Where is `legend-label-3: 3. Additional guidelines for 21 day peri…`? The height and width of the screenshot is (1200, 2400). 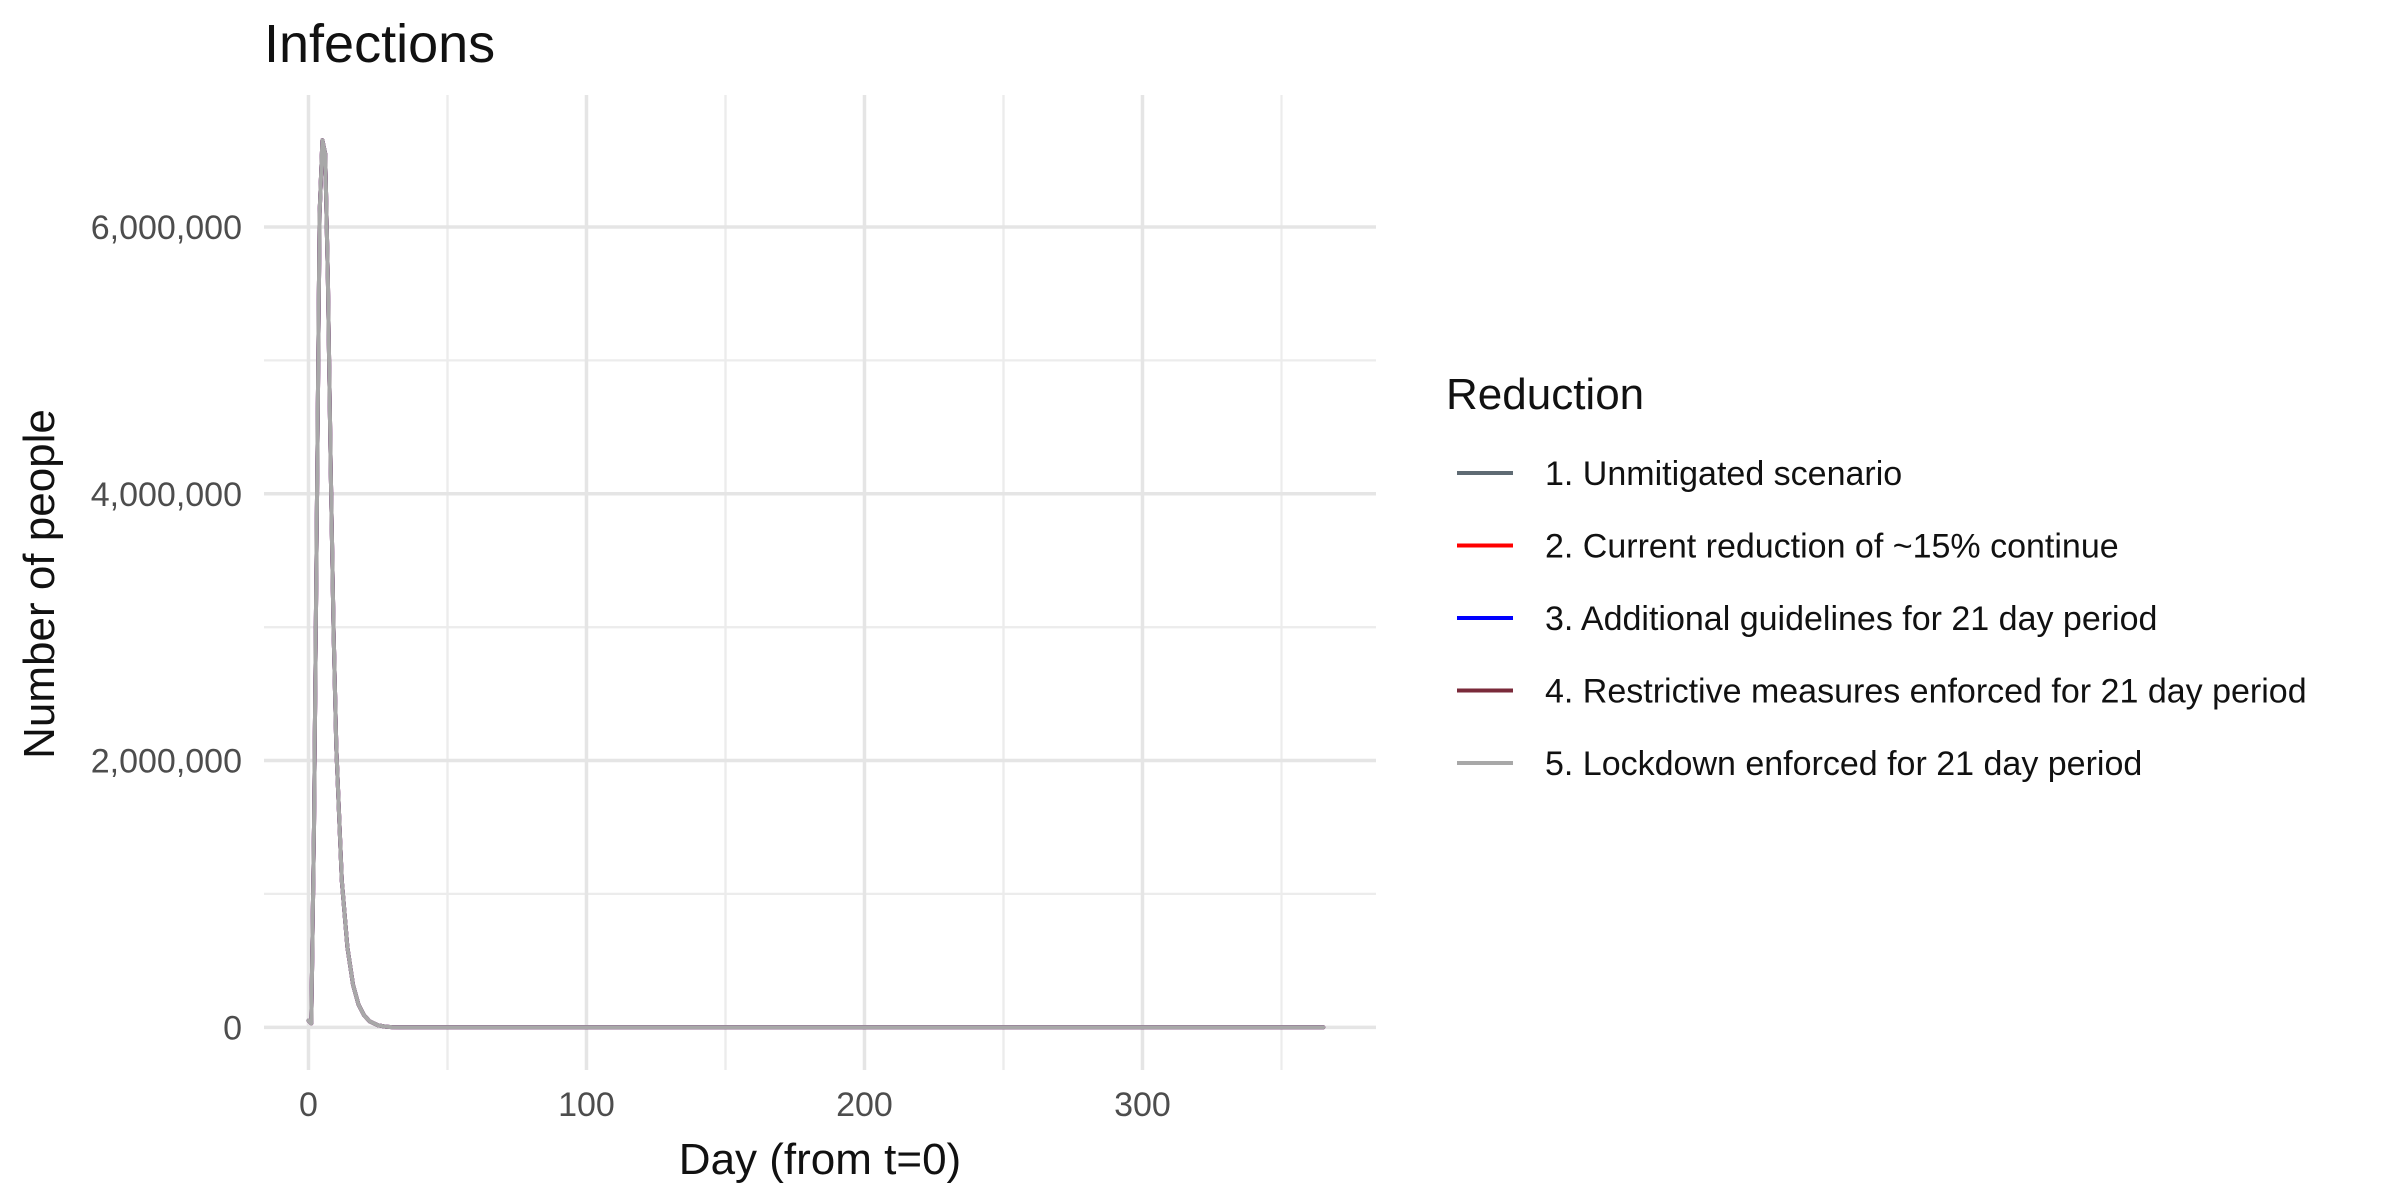 legend-label-3: 3. Additional guidelines for 21 day peri… is located at coordinates (1851, 619).